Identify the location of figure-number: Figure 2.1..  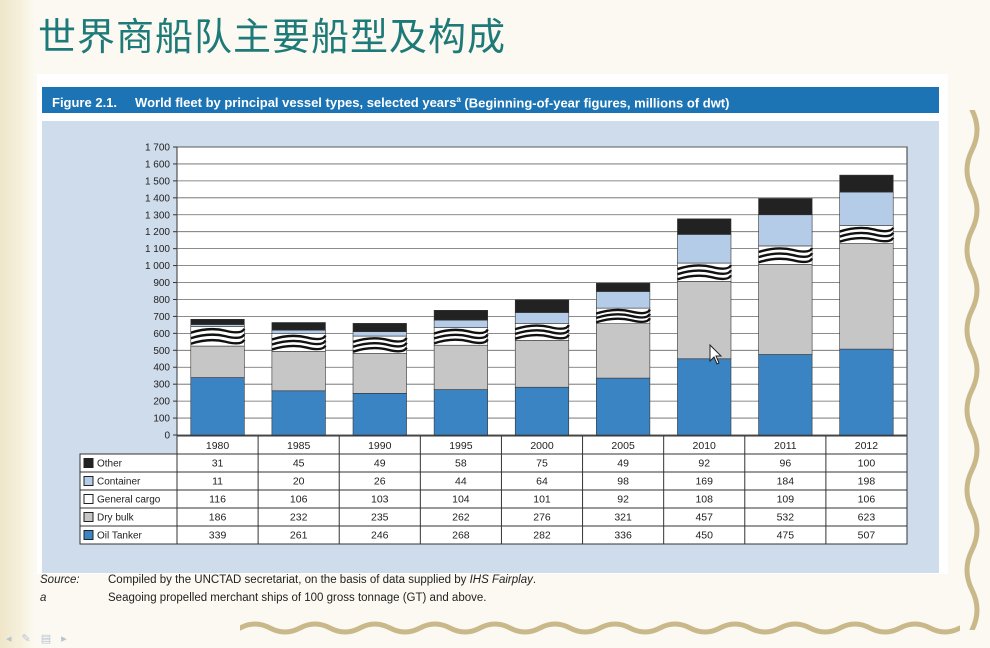
(85, 103).